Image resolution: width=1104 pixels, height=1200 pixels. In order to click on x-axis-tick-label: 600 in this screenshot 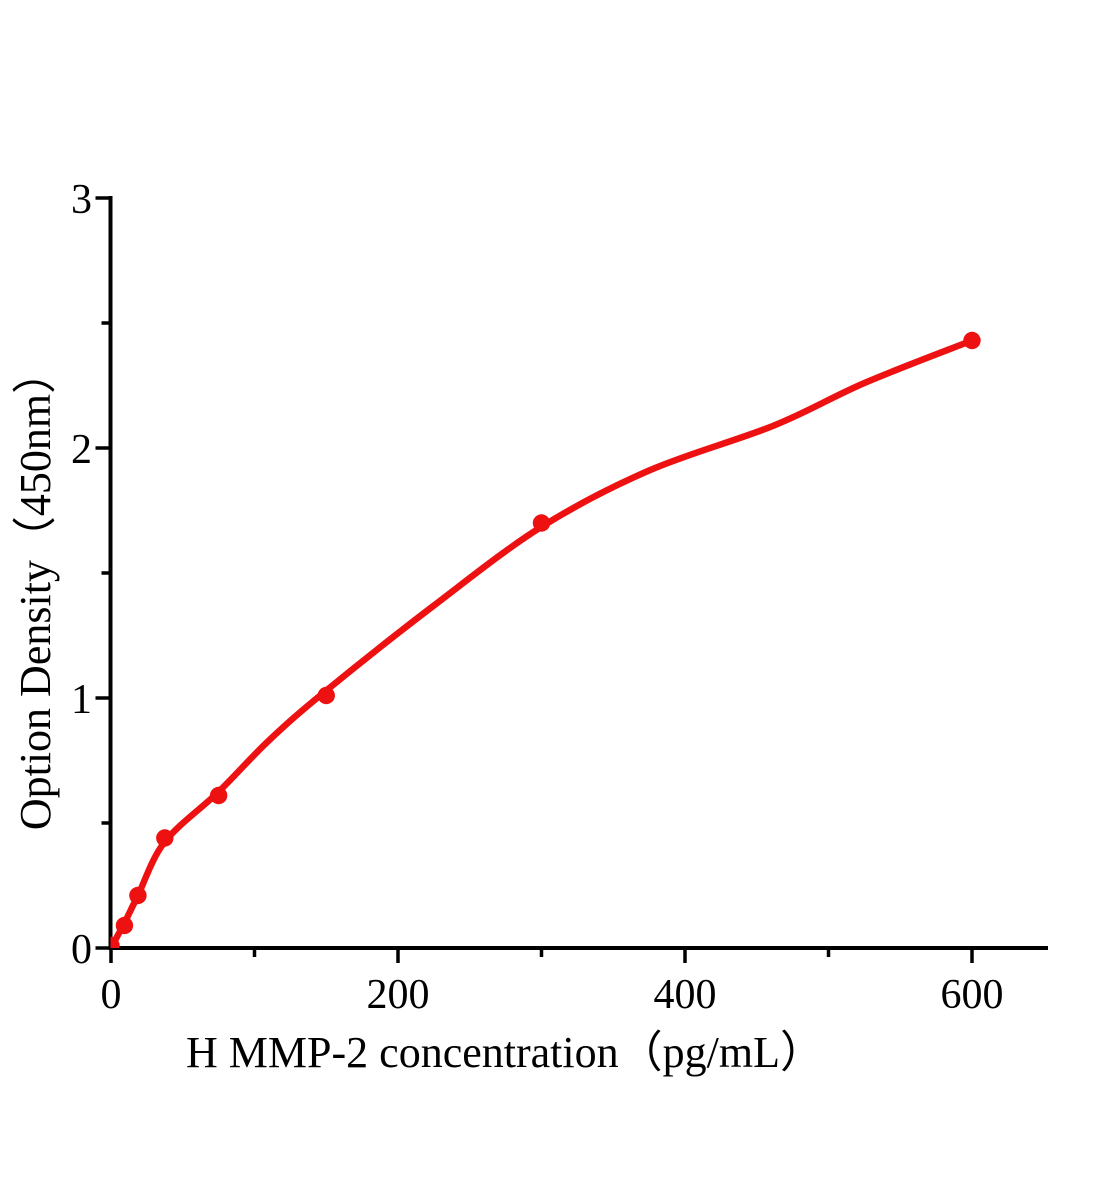, I will do `click(972, 995)`.